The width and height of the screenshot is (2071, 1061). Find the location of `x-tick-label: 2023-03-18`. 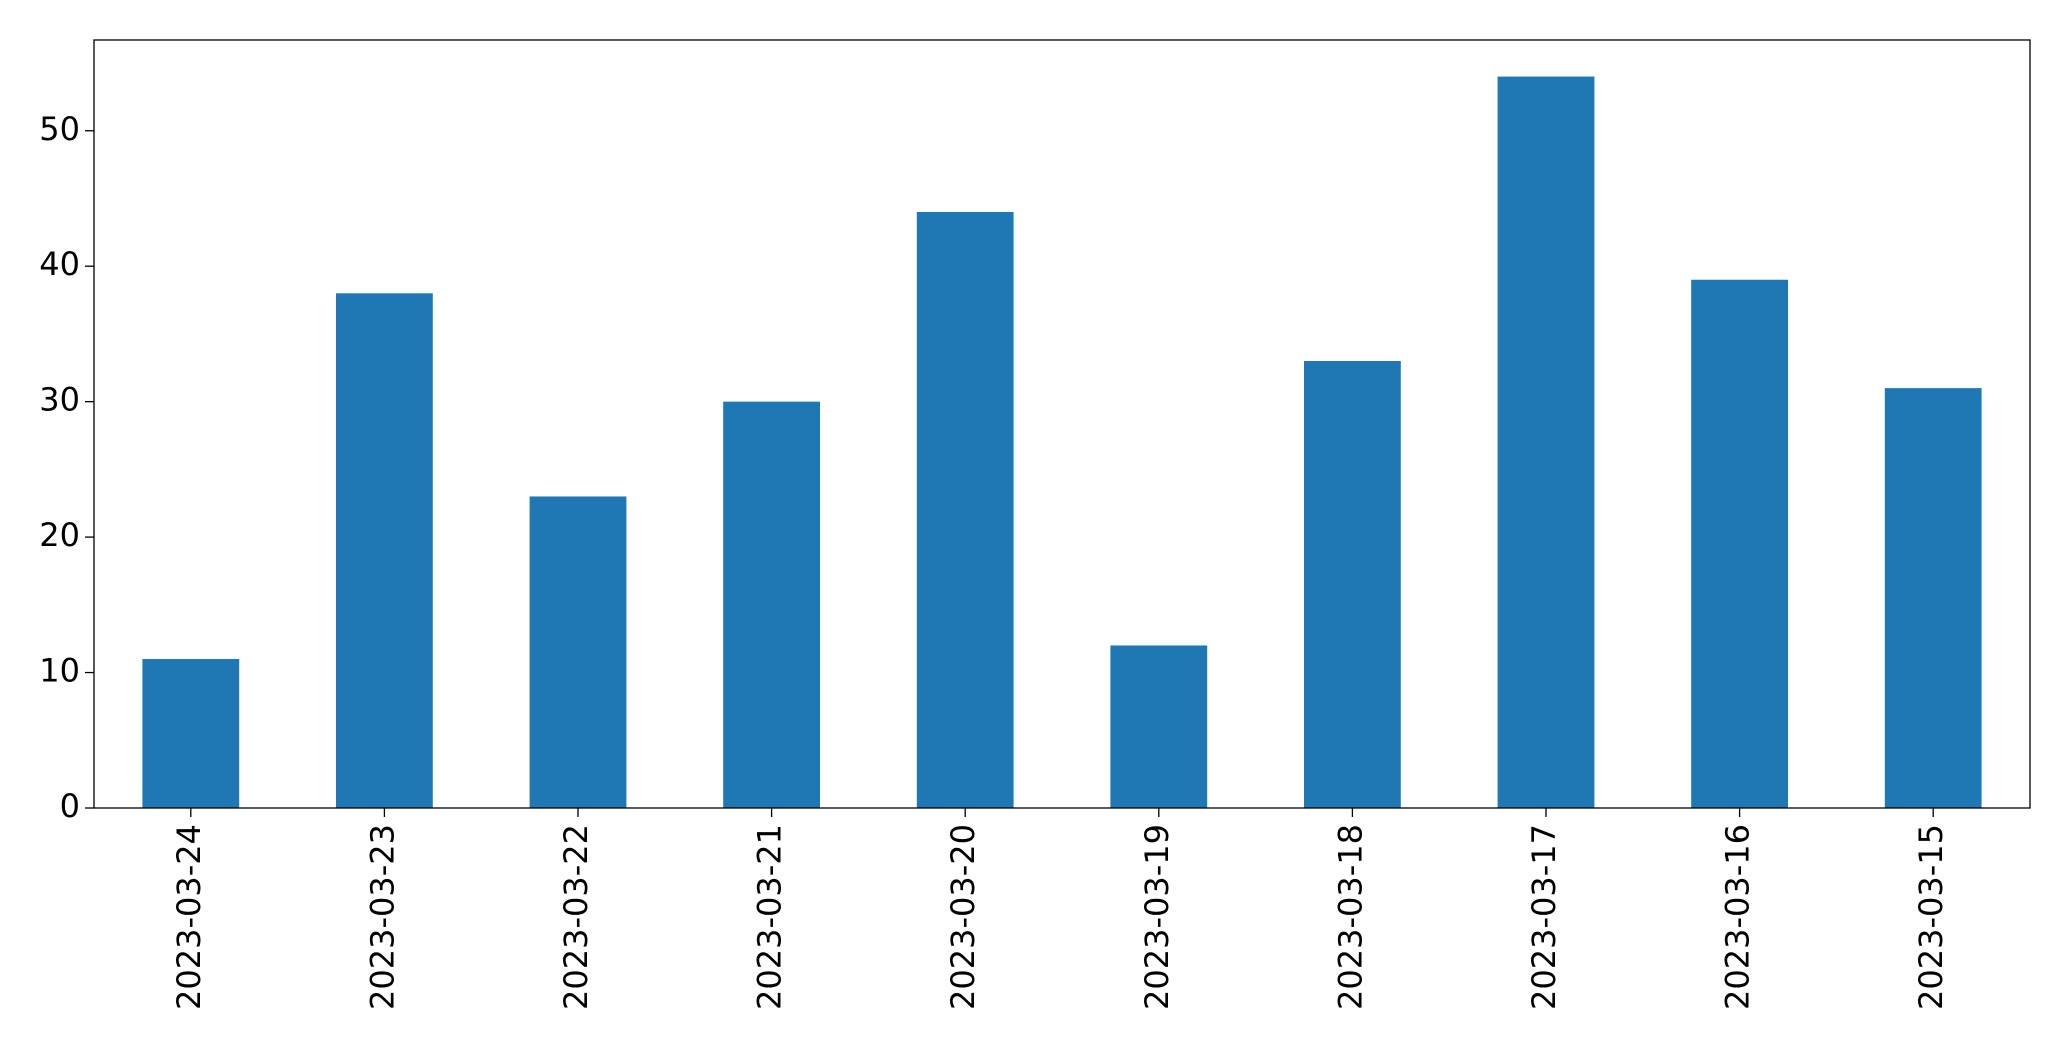

x-tick-label: 2023-03-18 is located at coordinates (1350, 917).